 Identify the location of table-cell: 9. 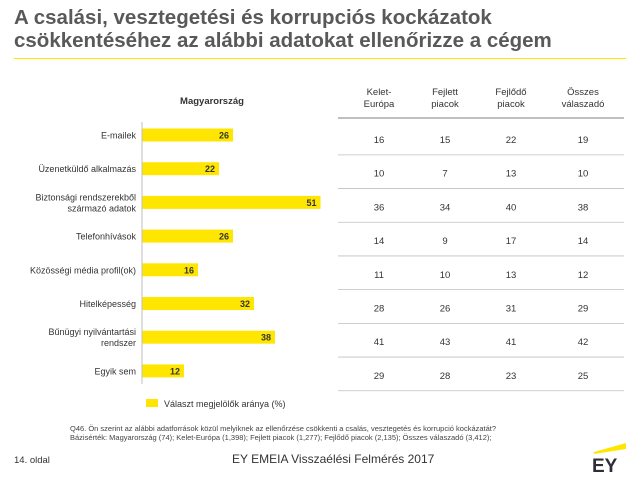
(444, 241).